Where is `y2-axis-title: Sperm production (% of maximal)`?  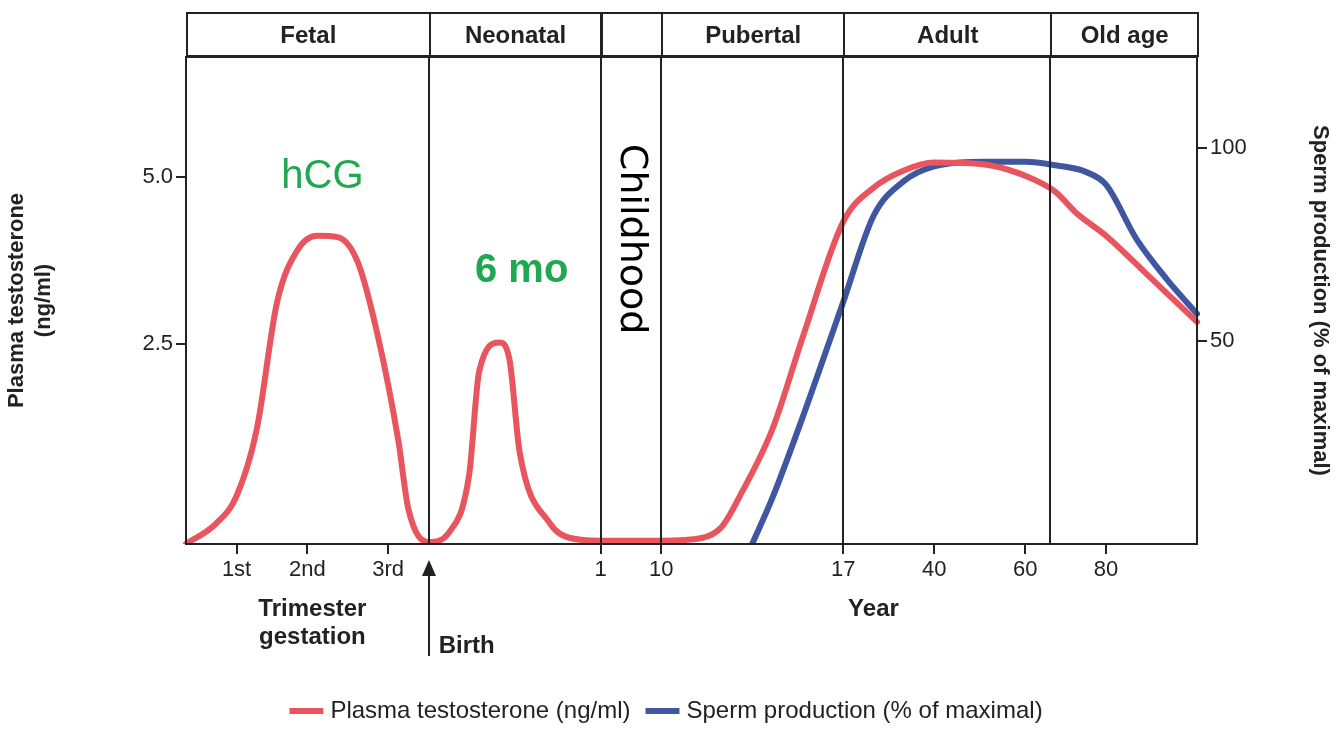
y2-axis-title: Sperm production (% of maximal) is located at coordinates (1321, 300).